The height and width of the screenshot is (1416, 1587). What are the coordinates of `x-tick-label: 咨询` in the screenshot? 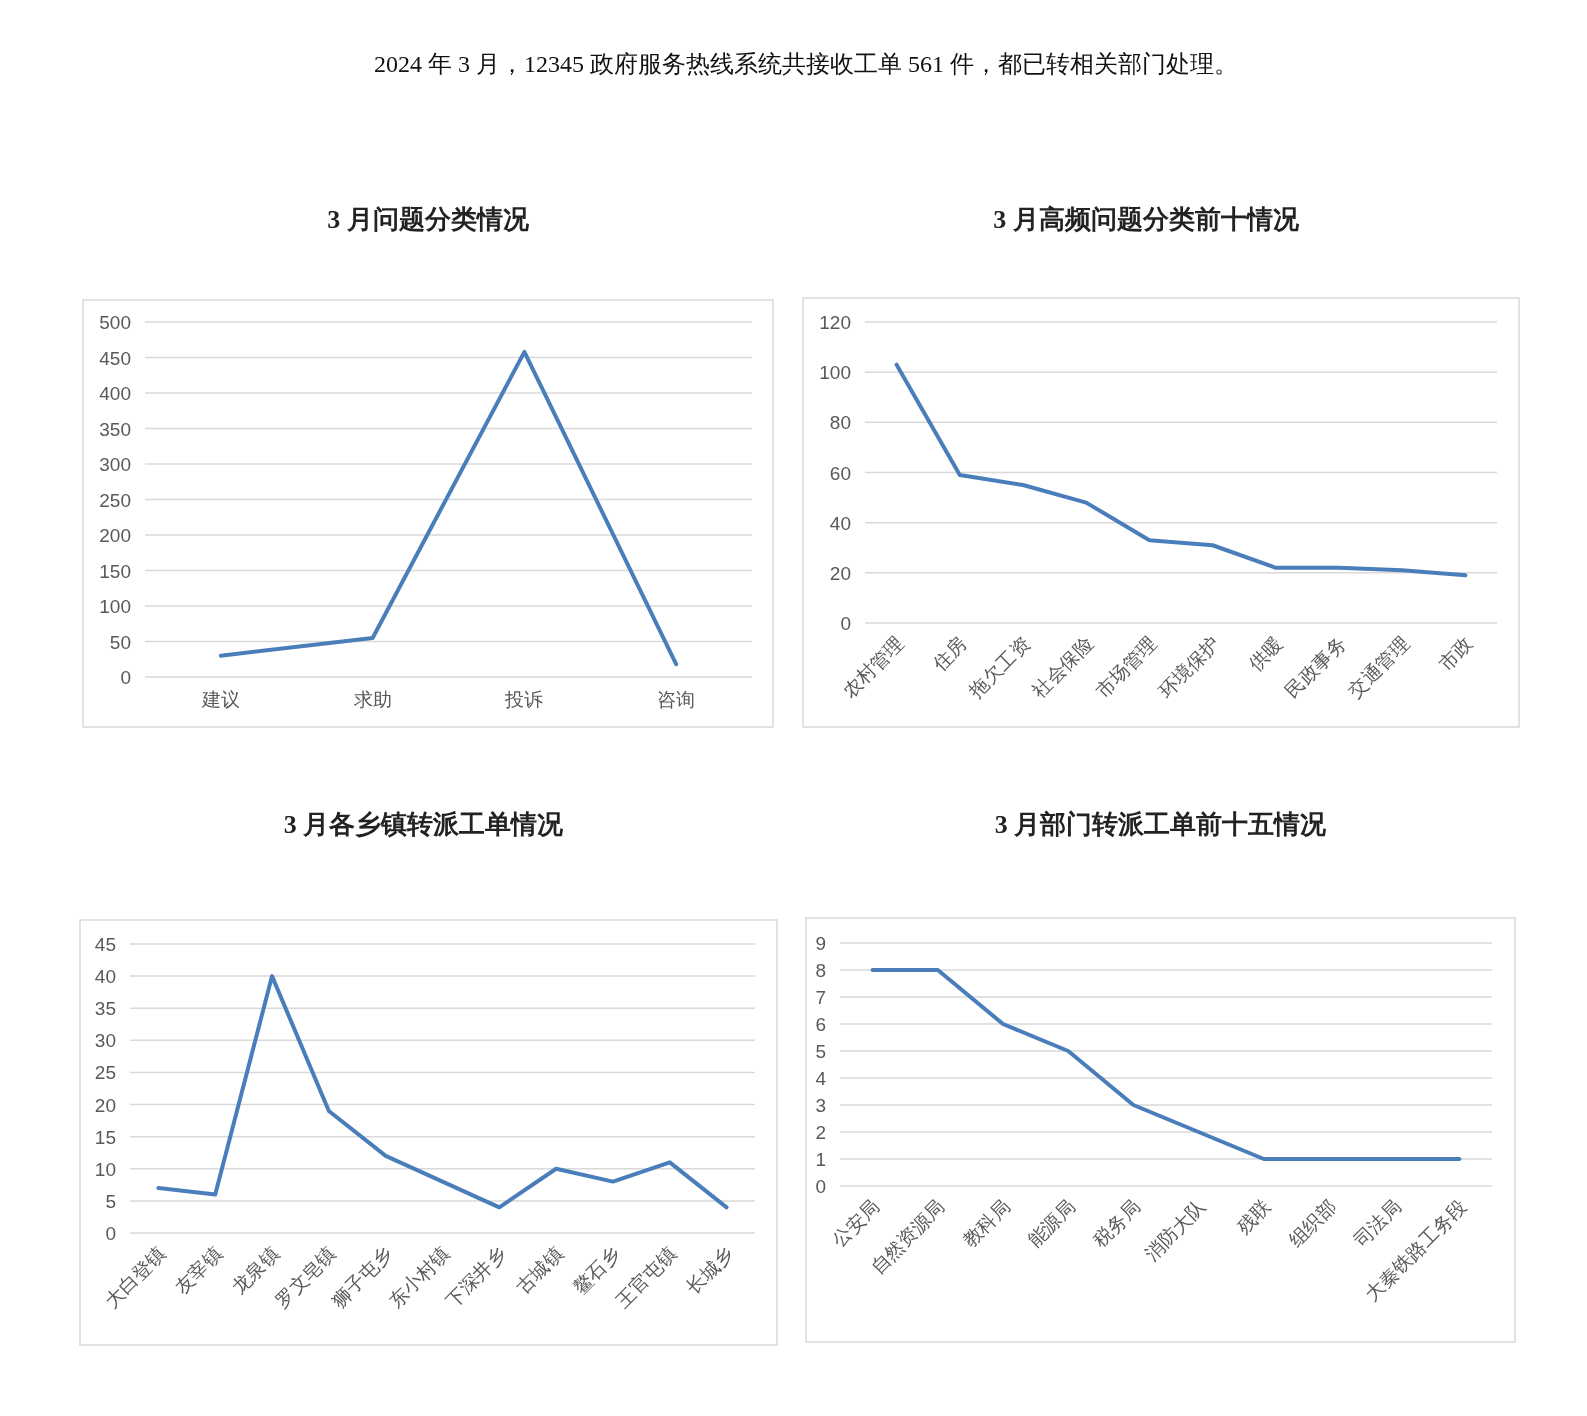 It's located at (676, 699).